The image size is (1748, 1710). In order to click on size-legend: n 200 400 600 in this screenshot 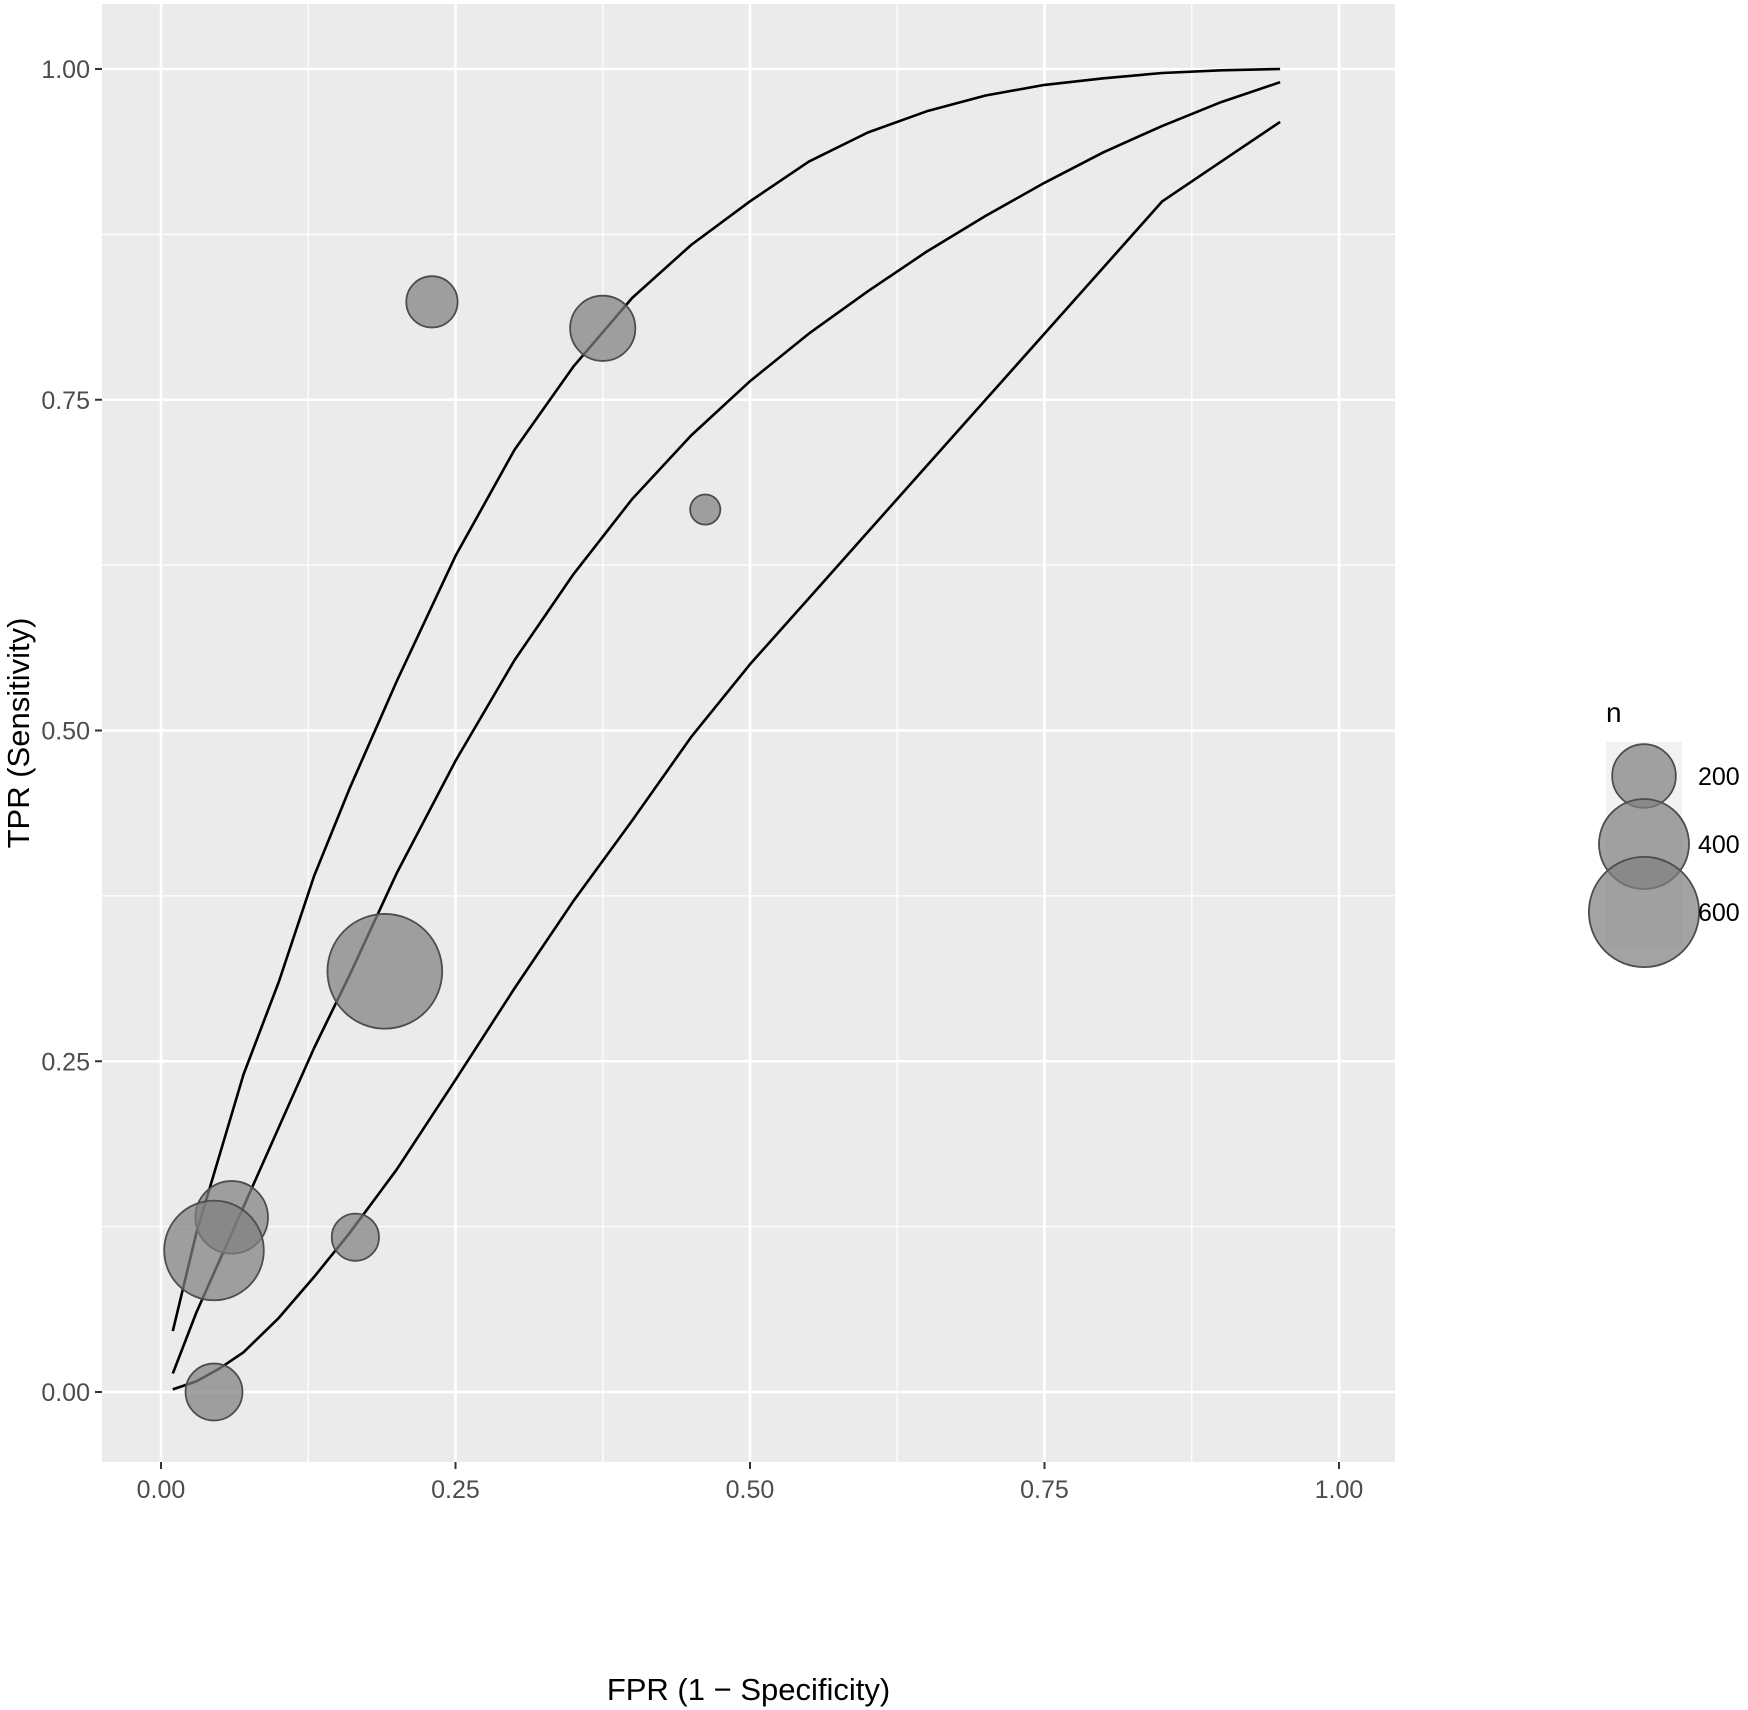, I will do `click(1663, 833)`.